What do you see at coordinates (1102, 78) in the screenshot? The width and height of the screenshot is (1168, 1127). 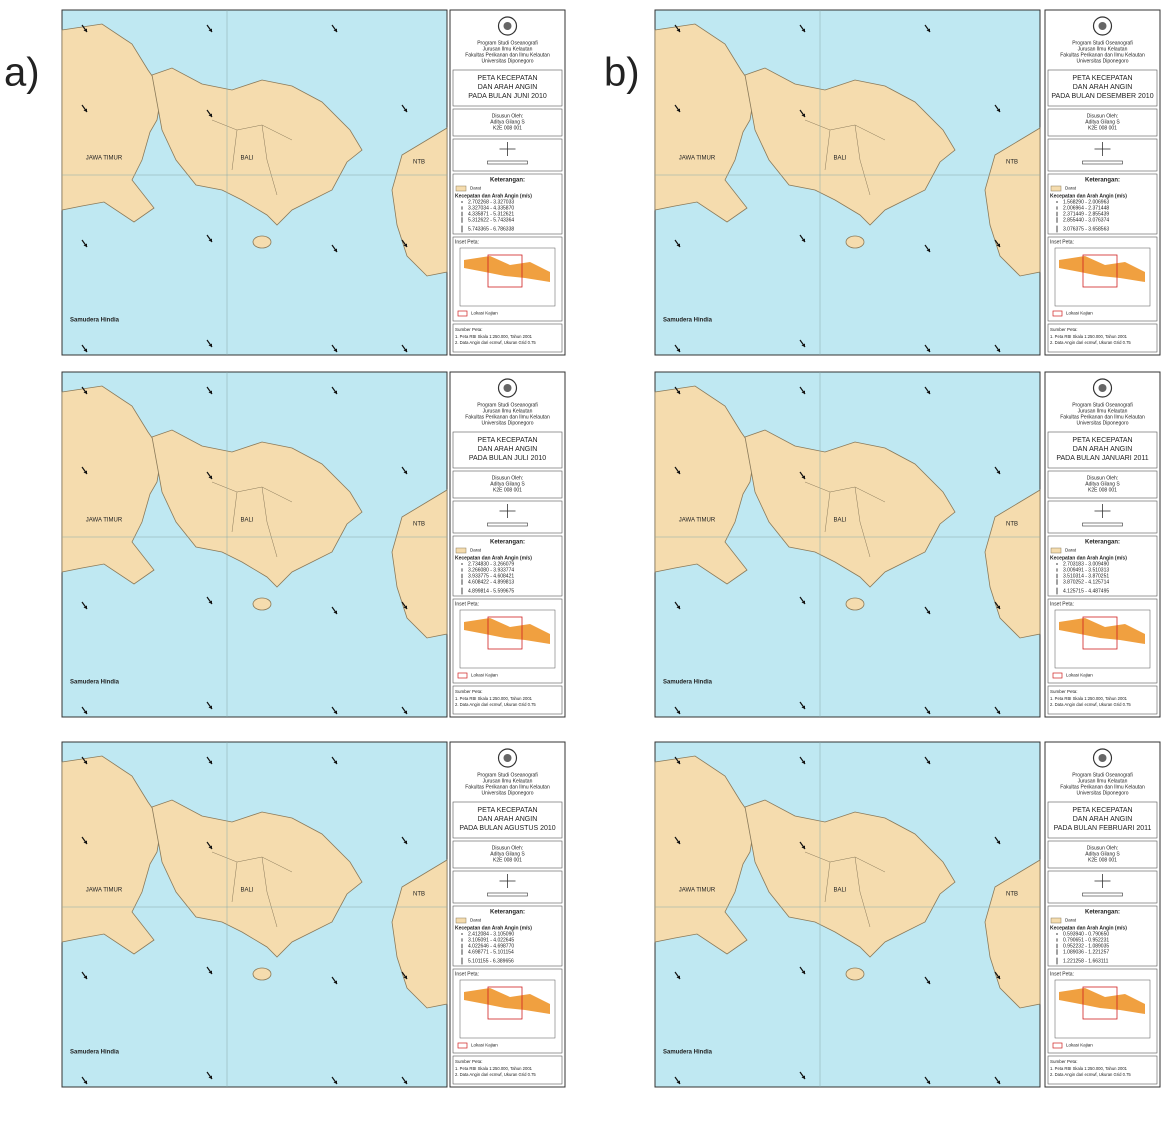 I see `map-title: PETA KECEPATAN` at bounding box center [1102, 78].